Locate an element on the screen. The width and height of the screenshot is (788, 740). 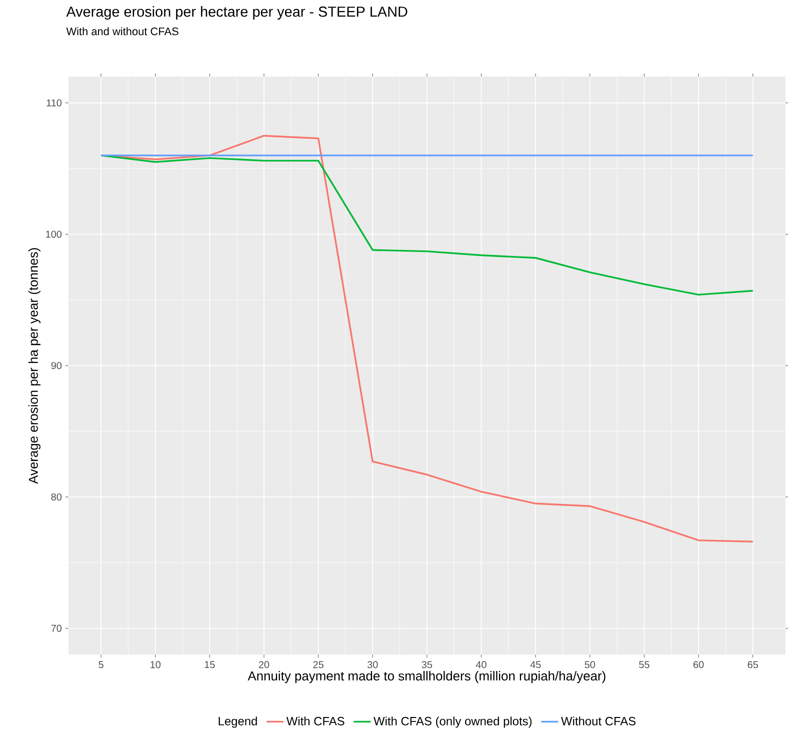
chart-subtitle: With and without CFAS is located at coordinates (122, 31).